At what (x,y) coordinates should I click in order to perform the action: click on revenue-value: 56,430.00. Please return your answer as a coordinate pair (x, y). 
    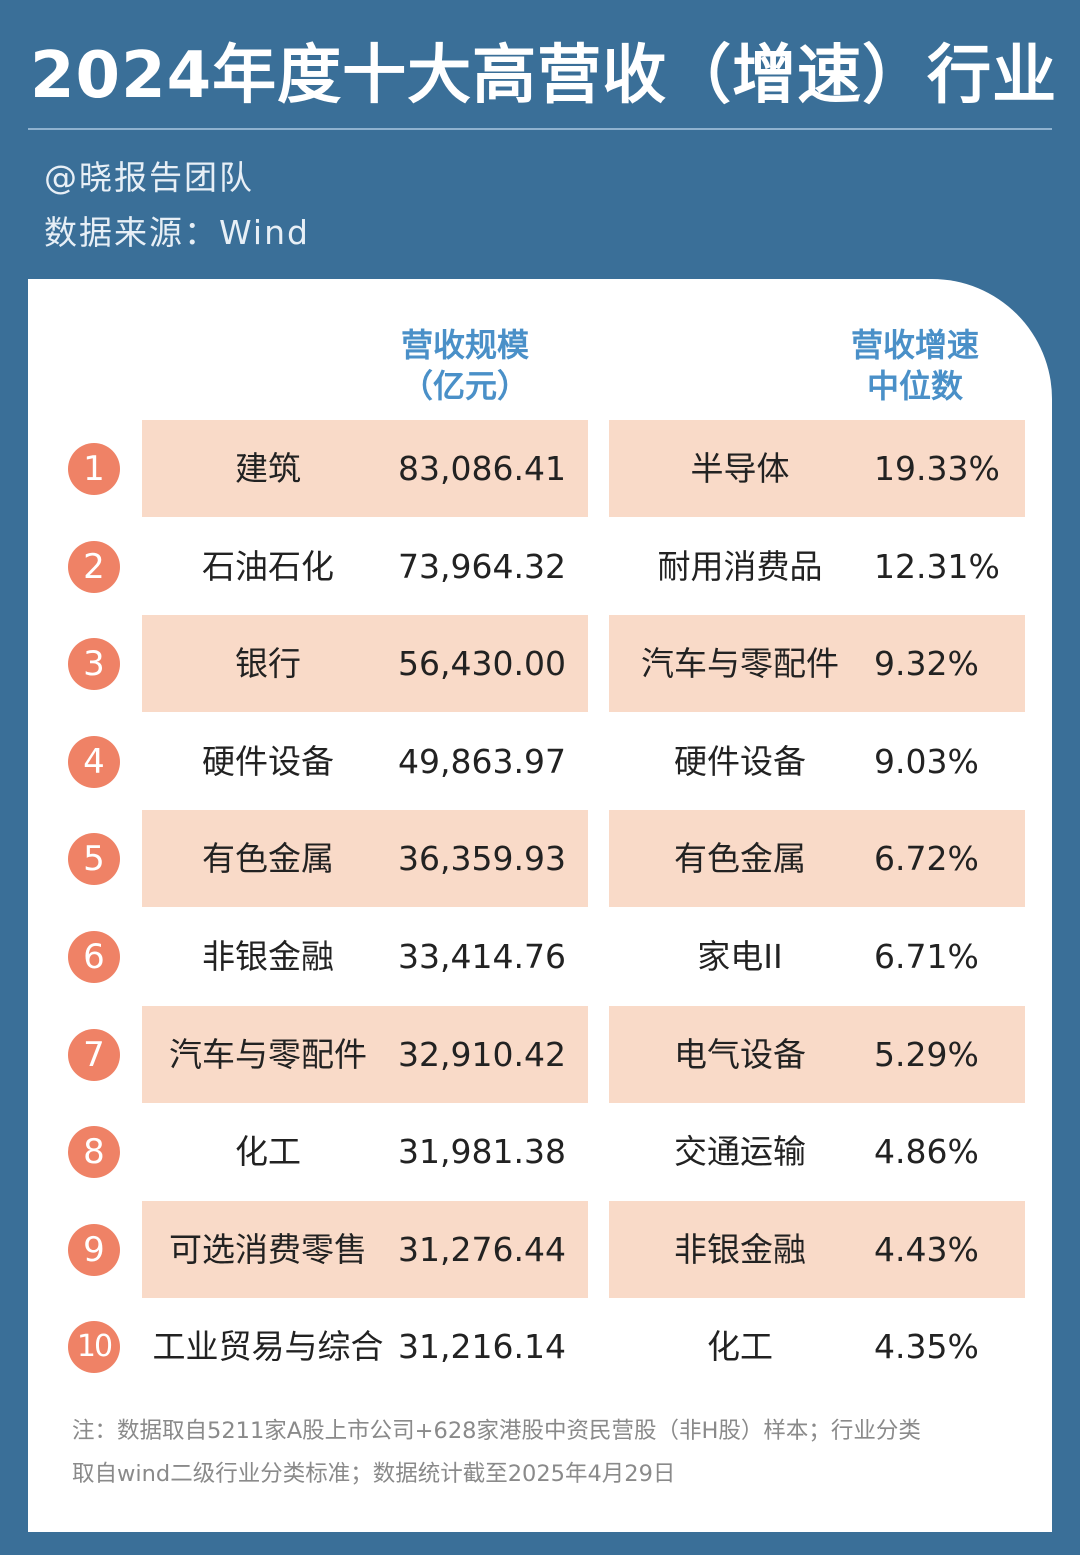
    Looking at the image, I should click on (482, 664).